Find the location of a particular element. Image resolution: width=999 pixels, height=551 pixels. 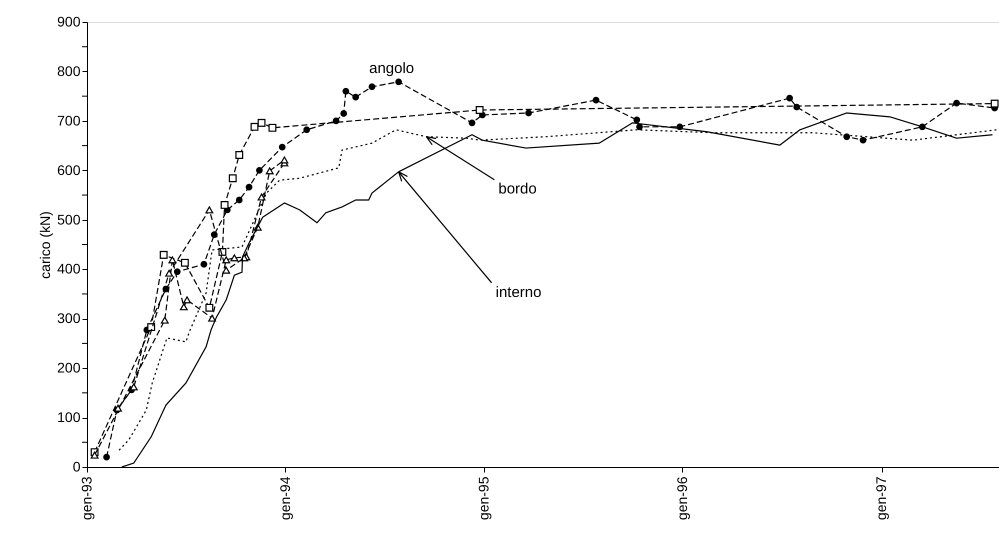

y-tick-label: 700 is located at coordinates (69, 120).